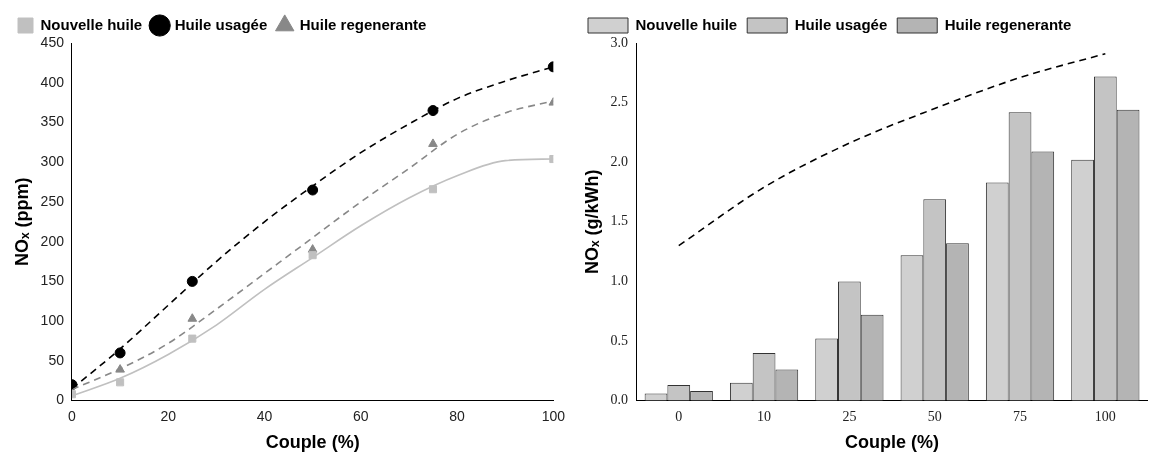  Describe the element at coordinates (1020, 416) in the screenshot. I see `x-tick-label: 75` at that location.